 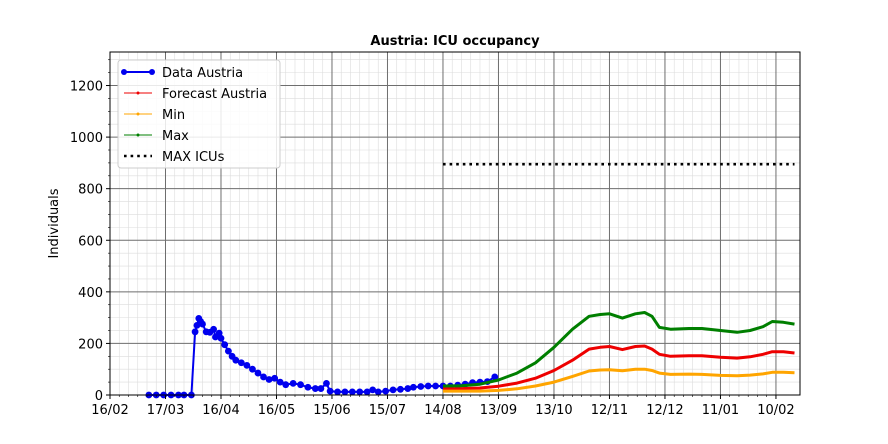 I want to click on chart-title: Austria: ICU occupancy, so click(x=455, y=41).